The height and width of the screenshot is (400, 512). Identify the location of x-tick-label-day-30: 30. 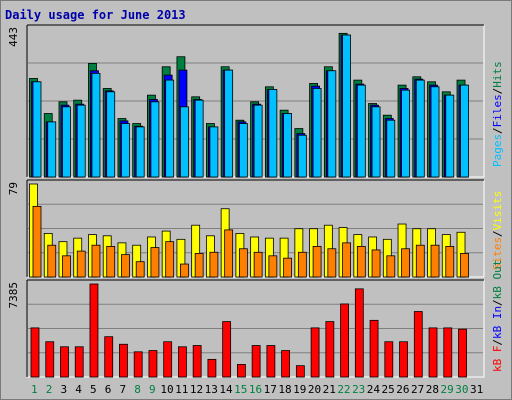
(461, 389).